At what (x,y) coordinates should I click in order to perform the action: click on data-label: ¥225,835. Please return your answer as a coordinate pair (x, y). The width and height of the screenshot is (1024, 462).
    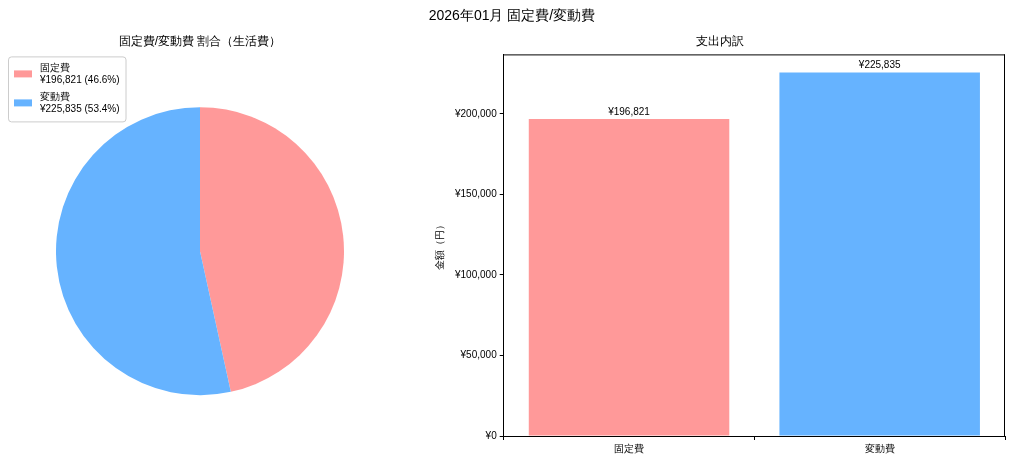
    Looking at the image, I should click on (879, 65).